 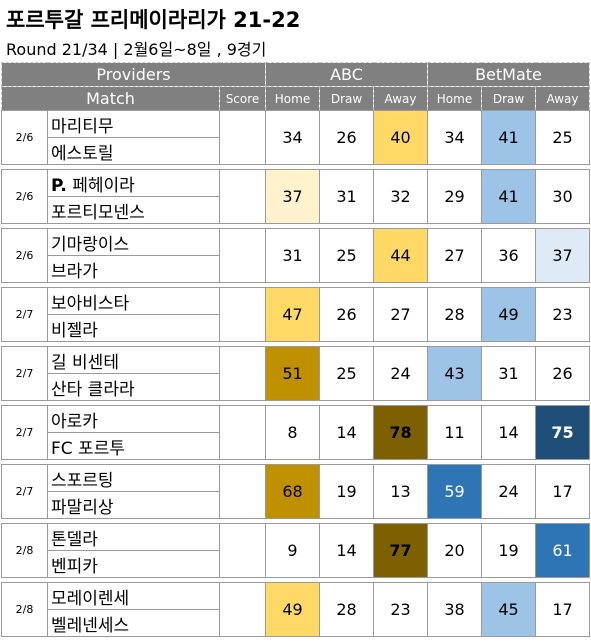 What do you see at coordinates (346, 609) in the screenshot?
I see `abc-draw-prob: 28` at bounding box center [346, 609].